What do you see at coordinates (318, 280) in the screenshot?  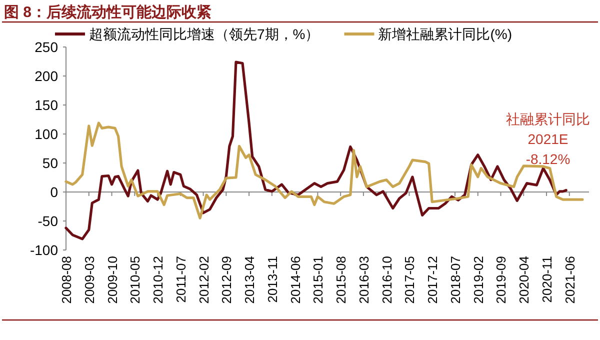 I see `x-tick-label: 2015-01` at bounding box center [318, 280].